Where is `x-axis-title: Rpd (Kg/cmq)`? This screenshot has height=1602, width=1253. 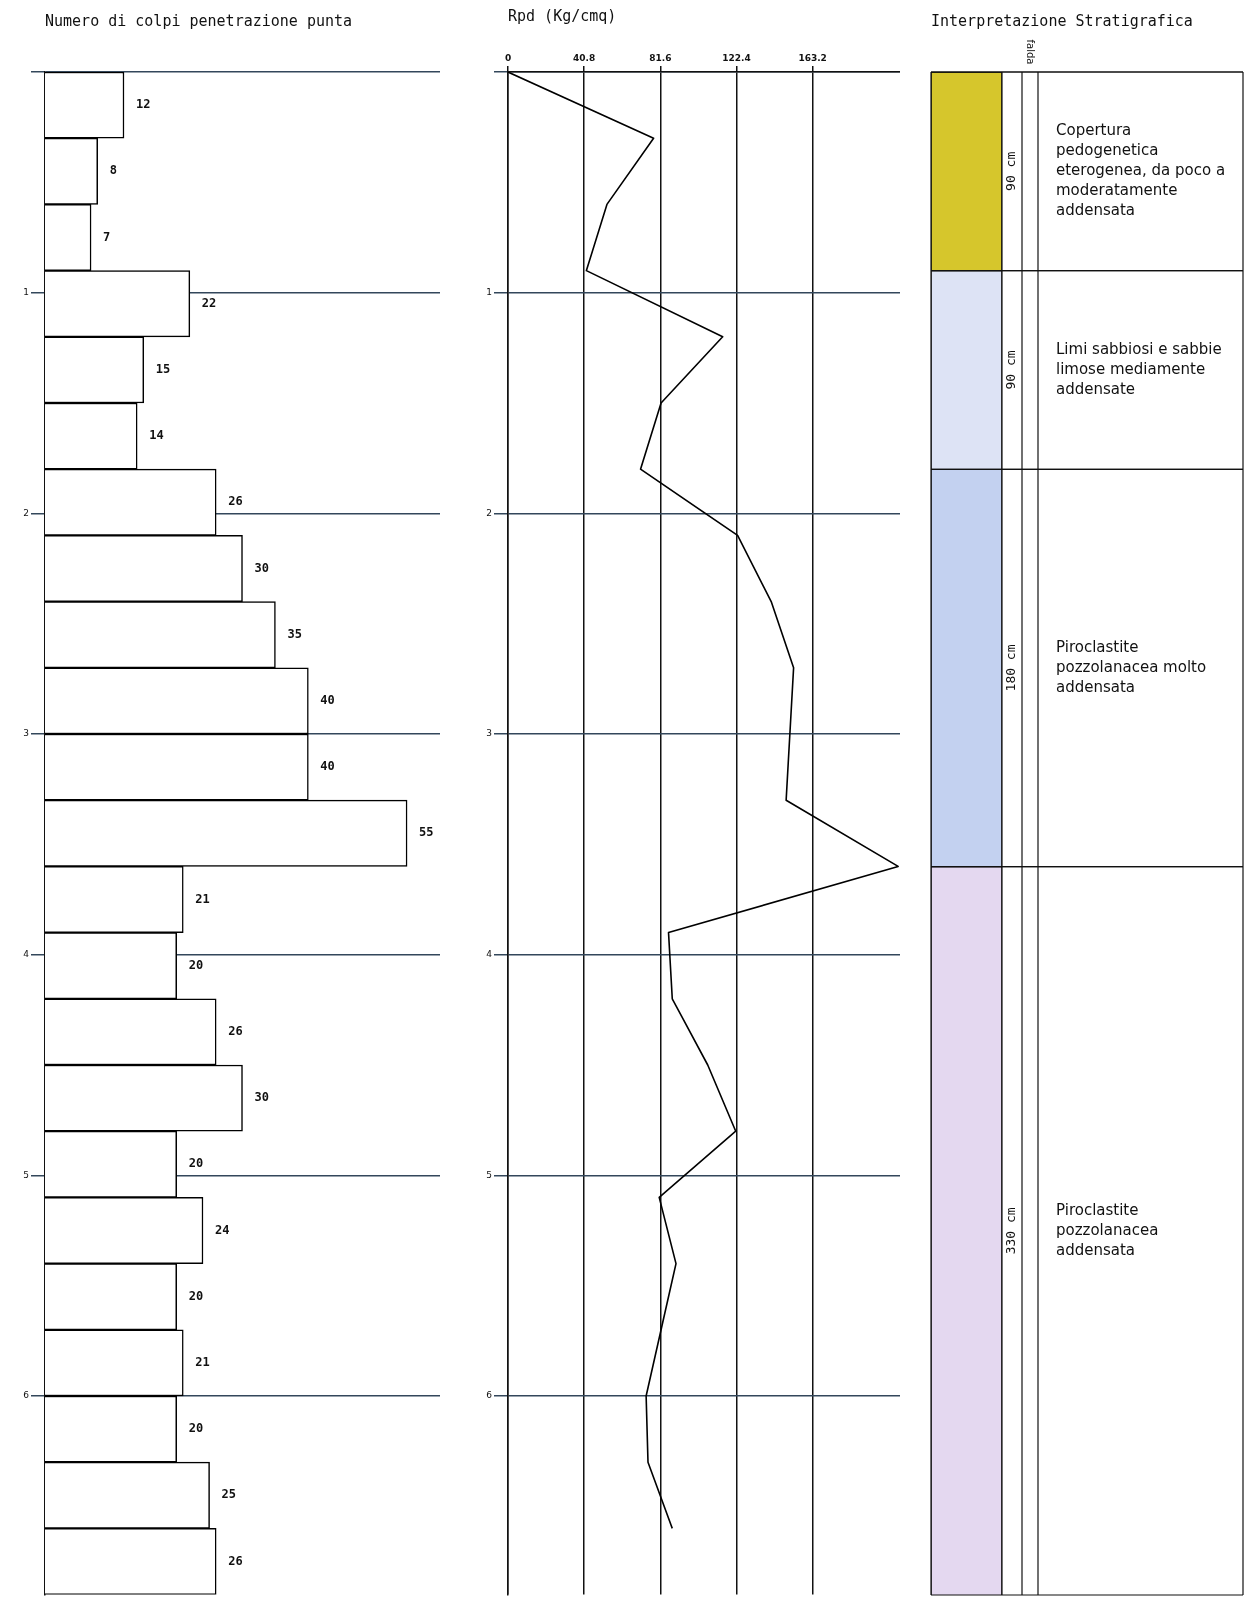
x-axis-title: Rpd (Kg/cmq) is located at coordinates (562, 15).